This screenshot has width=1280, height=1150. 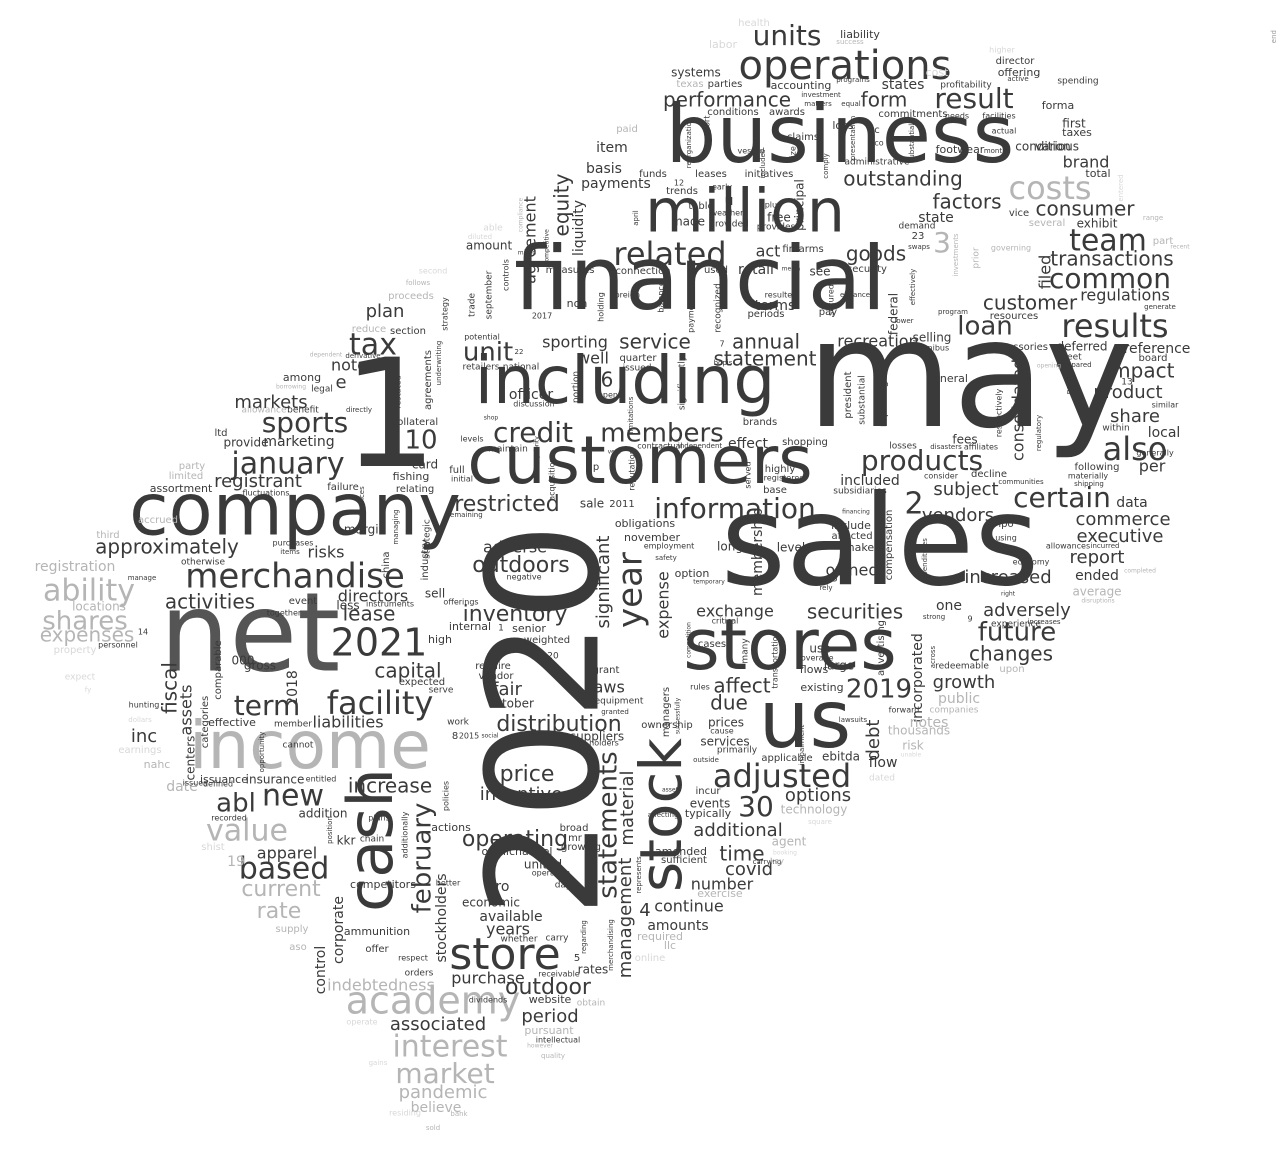 I want to click on word-restricted: restricted, so click(x=507, y=504).